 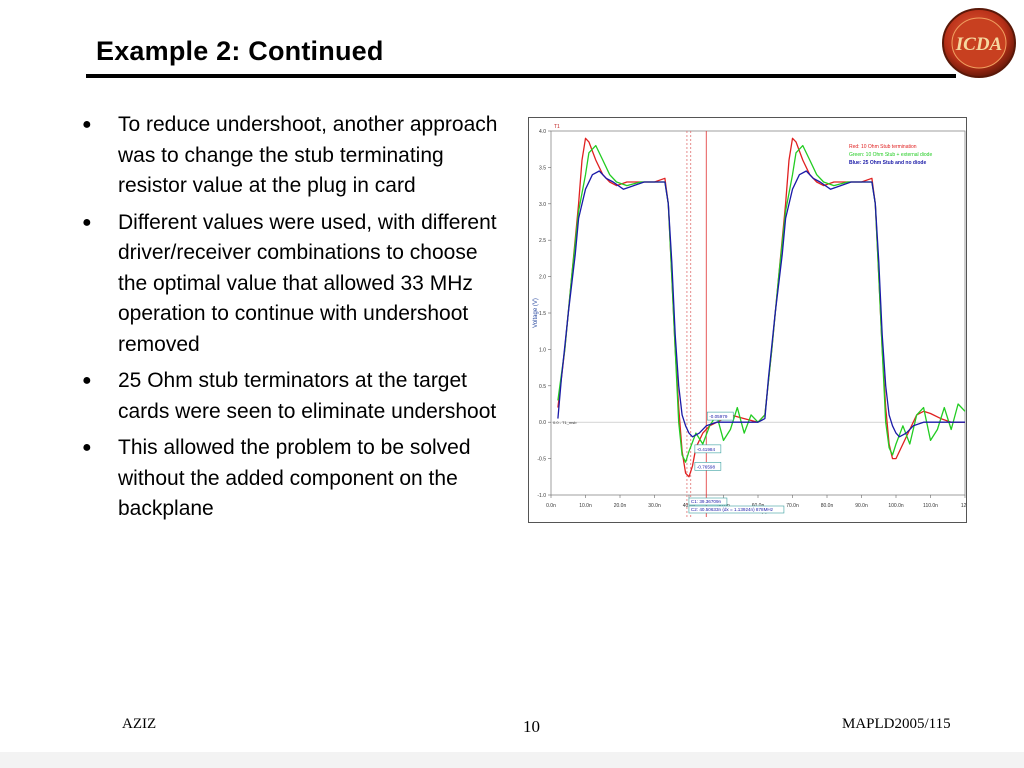 What do you see at coordinates (883, 147) in the screenshot?
I see `legend-entry: Red: 10 Ohm Stub termination` at bounding box center [883, 147].